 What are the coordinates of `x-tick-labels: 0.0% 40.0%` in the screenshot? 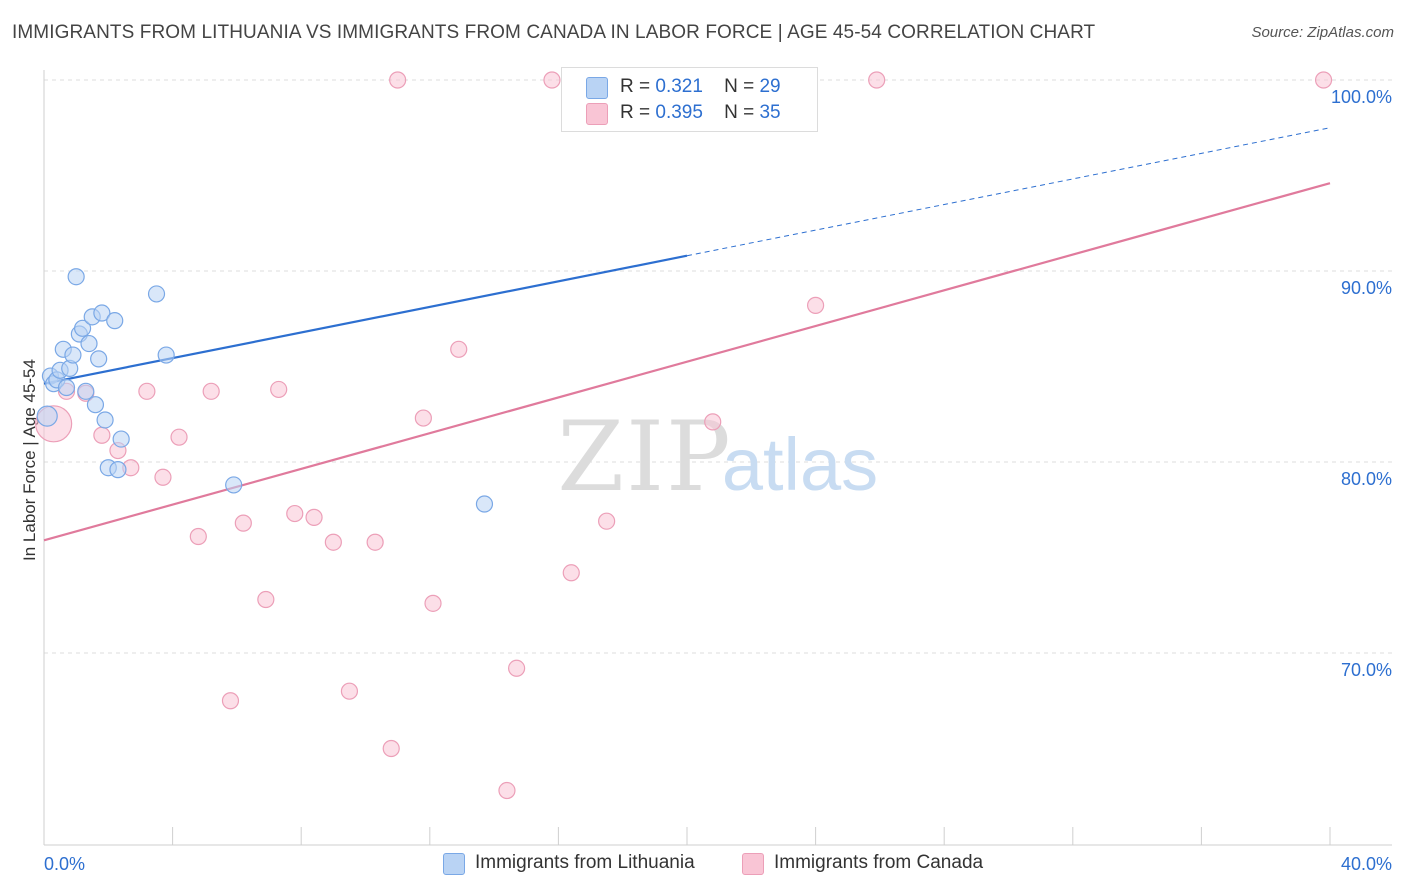 It's located at (718, 864).